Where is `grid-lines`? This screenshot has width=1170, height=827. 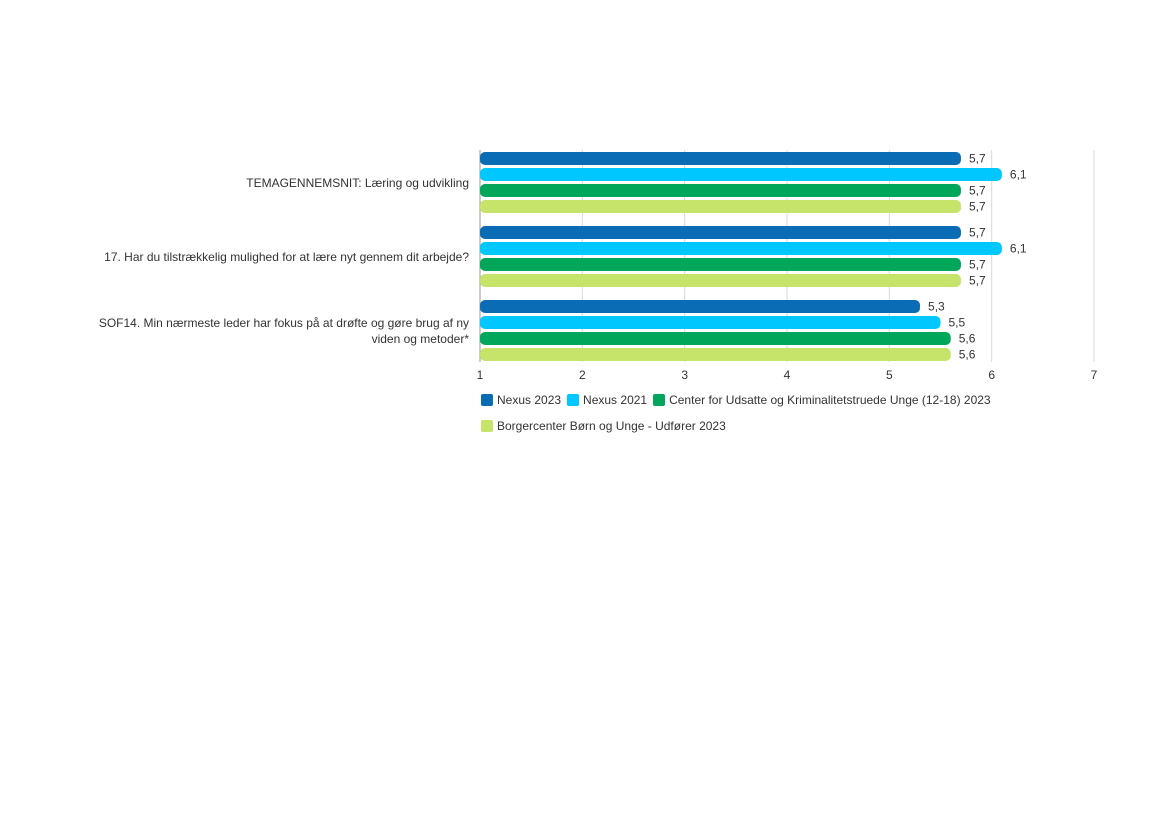 grid-lines is located at coordinates (787, 256).